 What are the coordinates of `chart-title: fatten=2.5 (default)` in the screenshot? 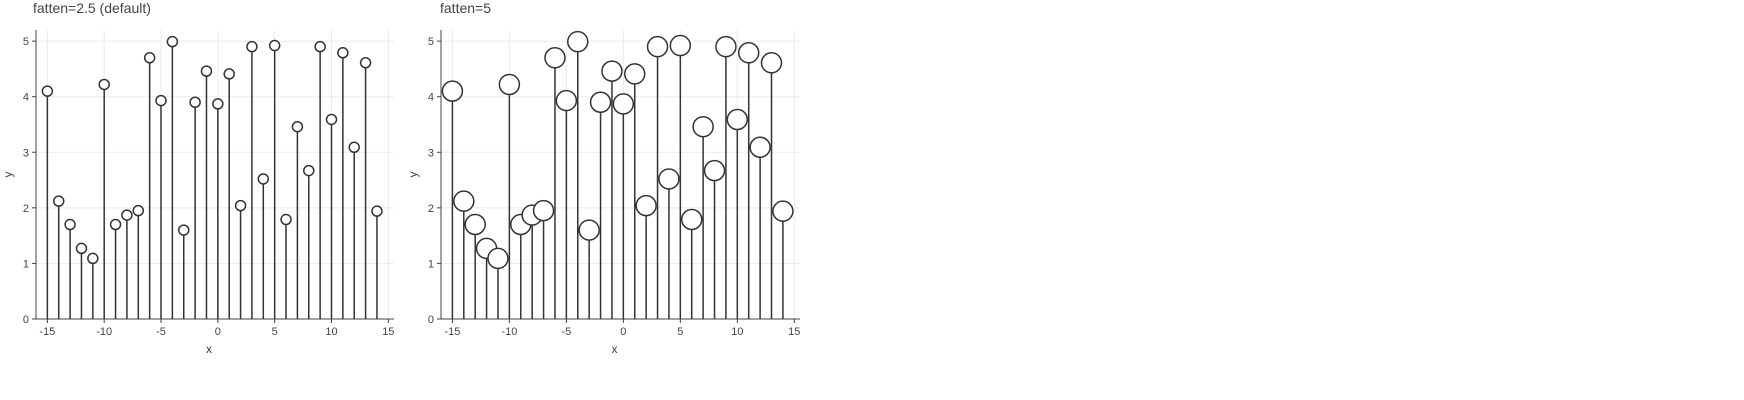 It's located at (92, 8).